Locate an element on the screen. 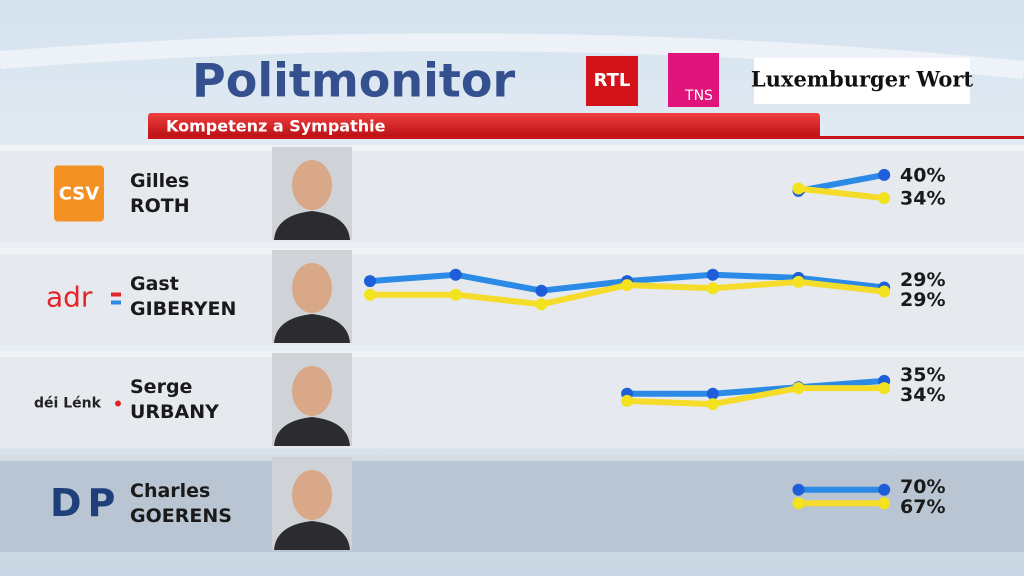 Image resolution: width=1024 pixels, height=580 pixels. title: Politmonitor is located at coordinates (353, 81).